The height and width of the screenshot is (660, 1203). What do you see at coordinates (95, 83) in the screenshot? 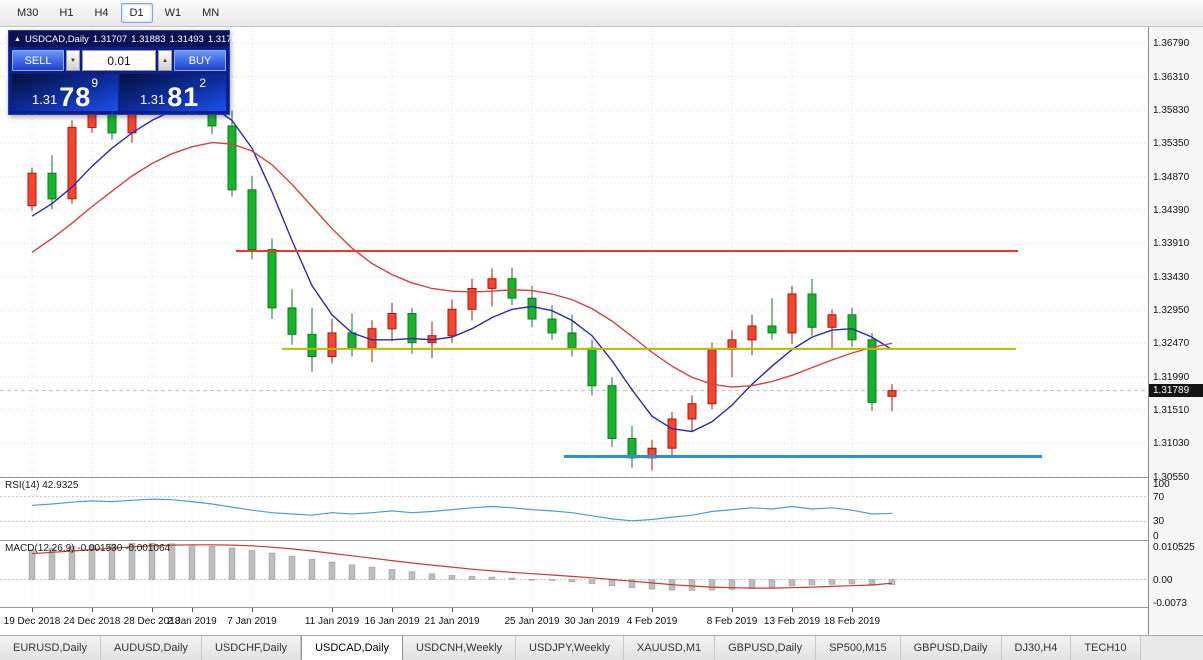
I see `sell-price-pip: 9` at bounding box center [95, 83].